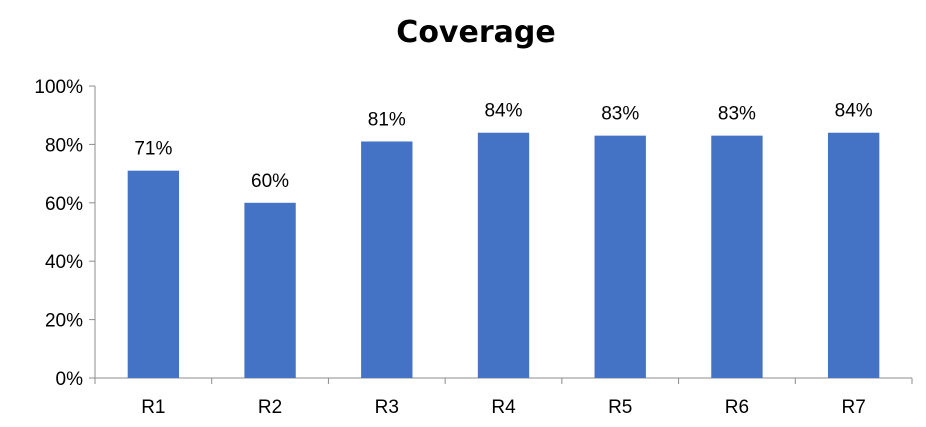  I want to click on x-tick-label: R6, so click(737, 407).